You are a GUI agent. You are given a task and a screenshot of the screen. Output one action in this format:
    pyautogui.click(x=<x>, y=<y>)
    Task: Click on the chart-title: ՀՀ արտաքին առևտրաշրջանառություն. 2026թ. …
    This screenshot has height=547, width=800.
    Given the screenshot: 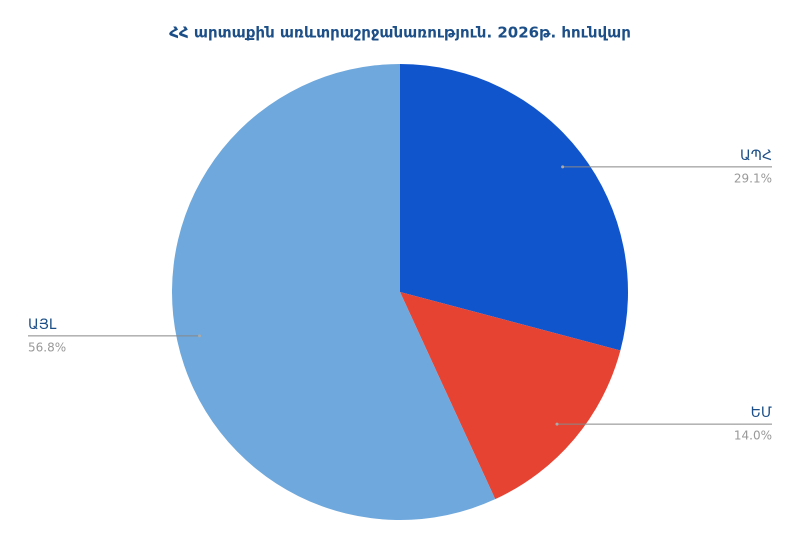 What is the action you would take?
    pyautogui.click(x=400, y=33)
    